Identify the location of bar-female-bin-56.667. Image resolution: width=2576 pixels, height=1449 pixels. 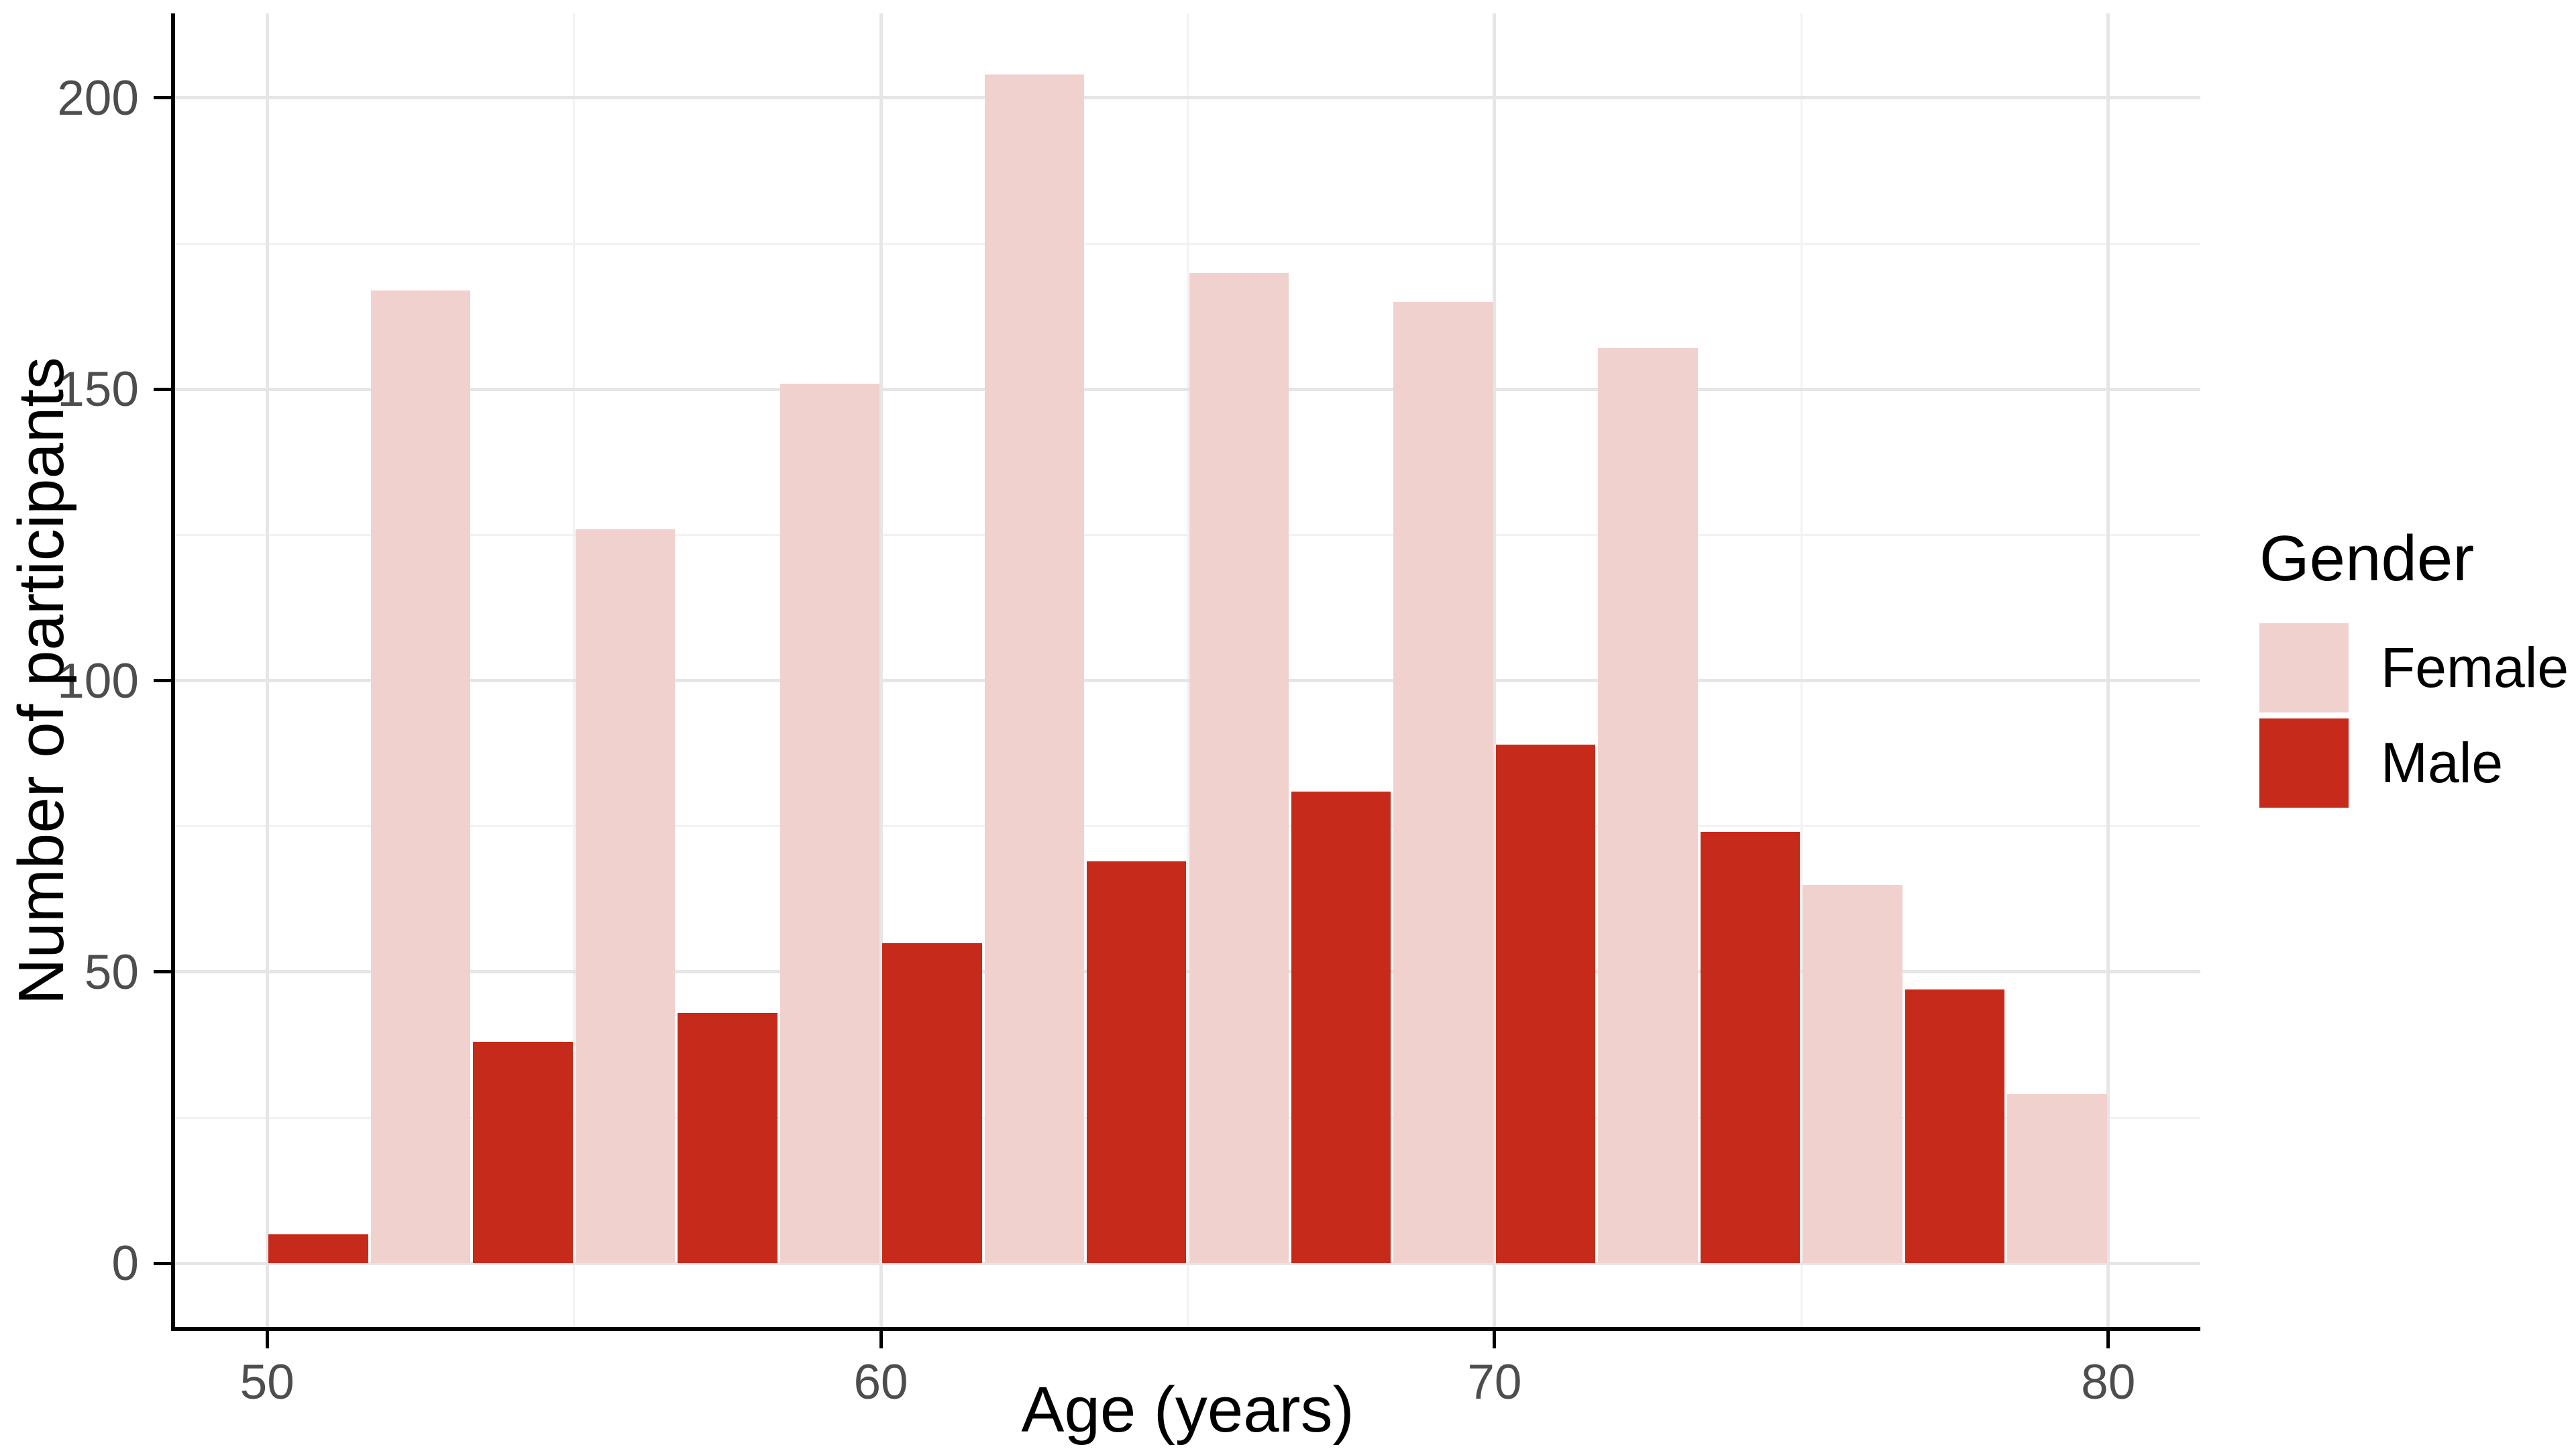
(625, 896).